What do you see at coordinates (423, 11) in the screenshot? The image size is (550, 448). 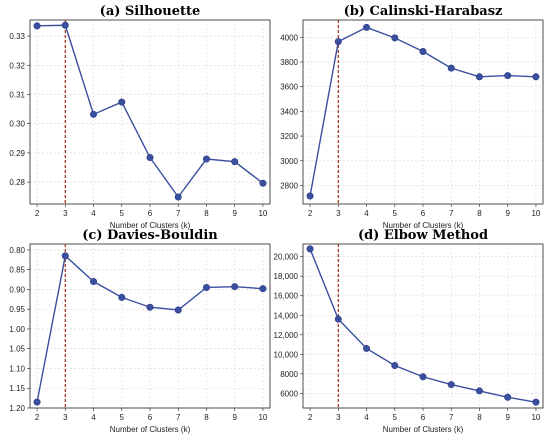 I see `chart-title: (b) Calinski-Harabasz` at bounding box center [423, 11].